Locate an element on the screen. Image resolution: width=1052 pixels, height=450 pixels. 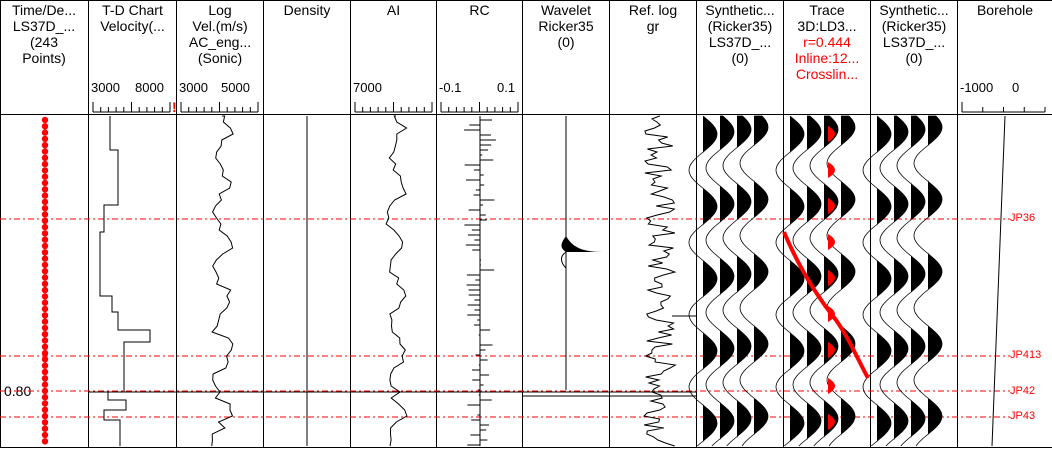
track-borehole: Borehole -1000 0 is located at coordinates (1005, 224).